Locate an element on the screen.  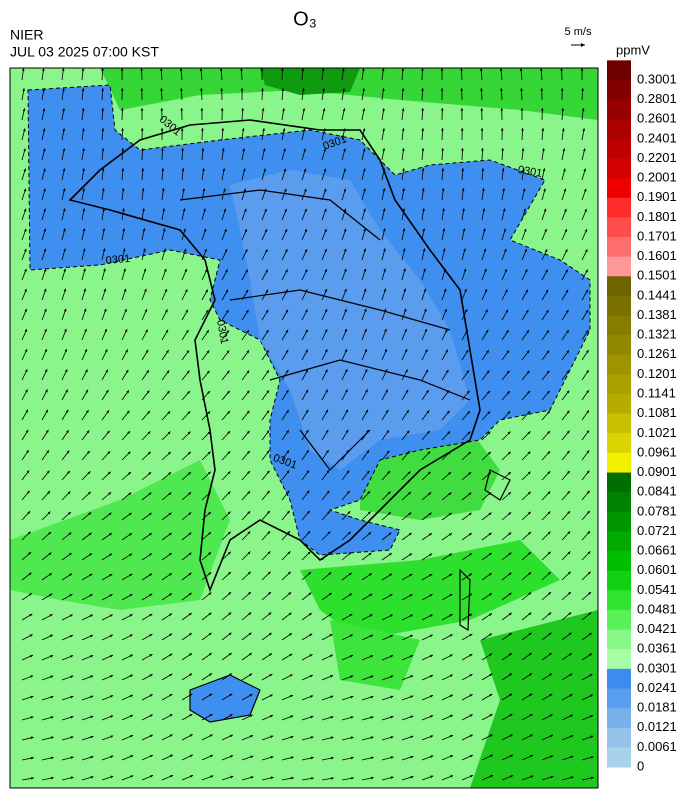
colorbar-label: 0.0601 is located at coordinates (657, 569).